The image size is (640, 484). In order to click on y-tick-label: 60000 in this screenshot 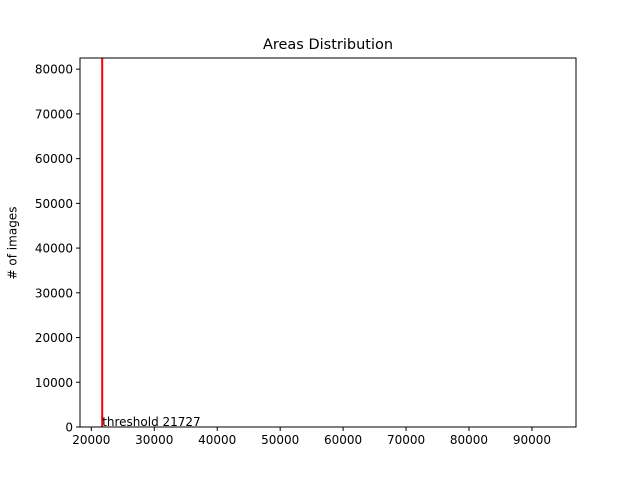, I will do `click(54, 159)`.